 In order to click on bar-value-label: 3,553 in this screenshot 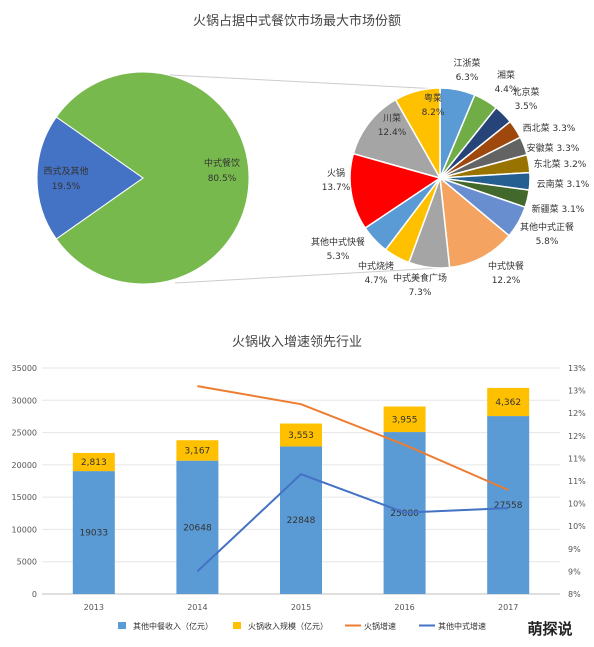, I will do `click(301, 436)`.